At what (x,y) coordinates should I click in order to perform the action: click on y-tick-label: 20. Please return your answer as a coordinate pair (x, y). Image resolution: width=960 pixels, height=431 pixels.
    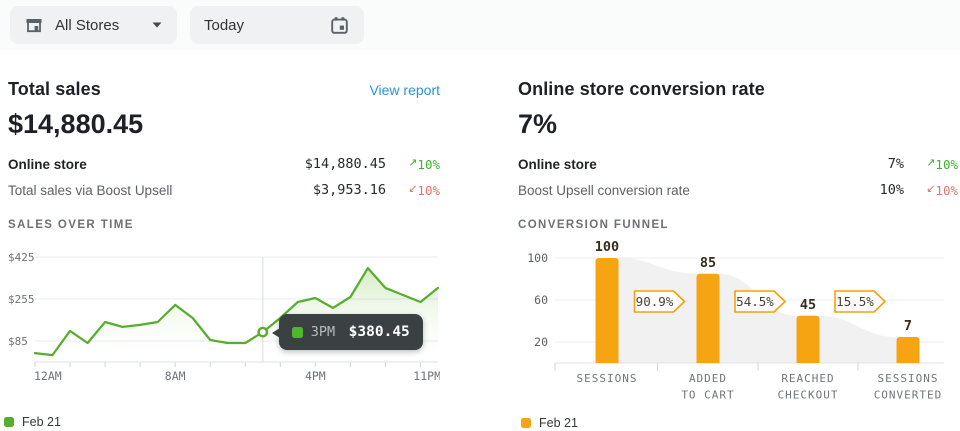
    Looking at the image, I should click on (541, 342).